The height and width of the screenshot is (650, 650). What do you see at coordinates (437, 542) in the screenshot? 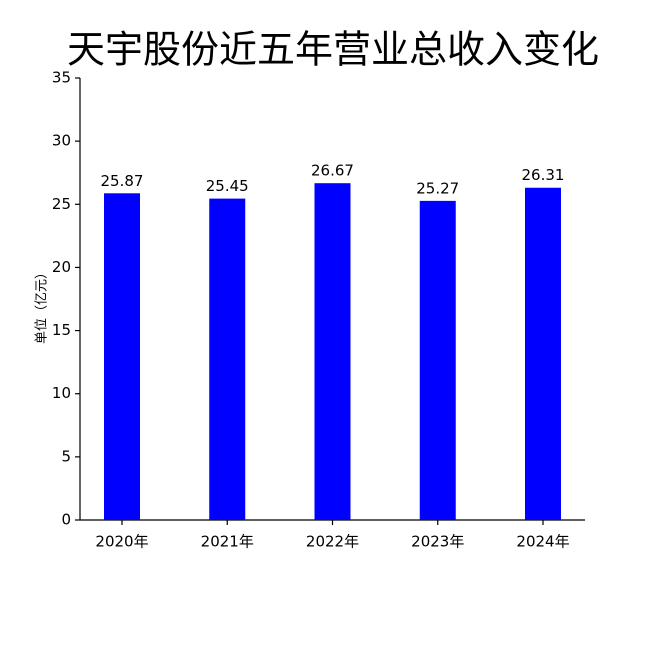
I see `x-tick-label: 2023年` at bounding box center [437, 542].